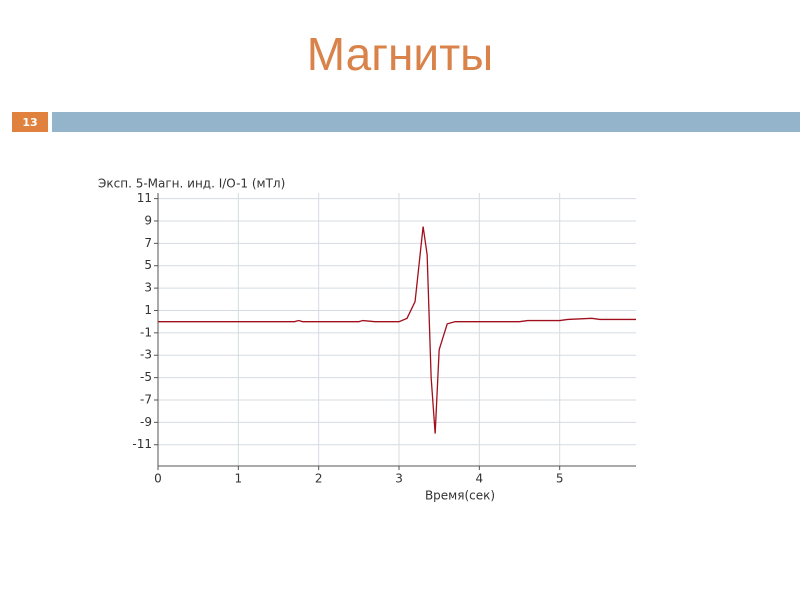 This screenshot has width=800, height=600. I want to click on y-tick-label: -5, so click(146, 377).